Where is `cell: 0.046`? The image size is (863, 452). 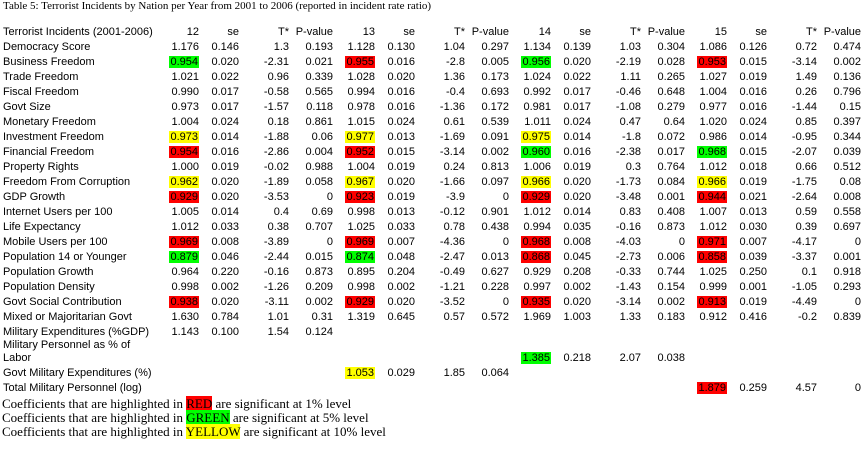 cell: 0.046 is located at coordinates (225, 257).